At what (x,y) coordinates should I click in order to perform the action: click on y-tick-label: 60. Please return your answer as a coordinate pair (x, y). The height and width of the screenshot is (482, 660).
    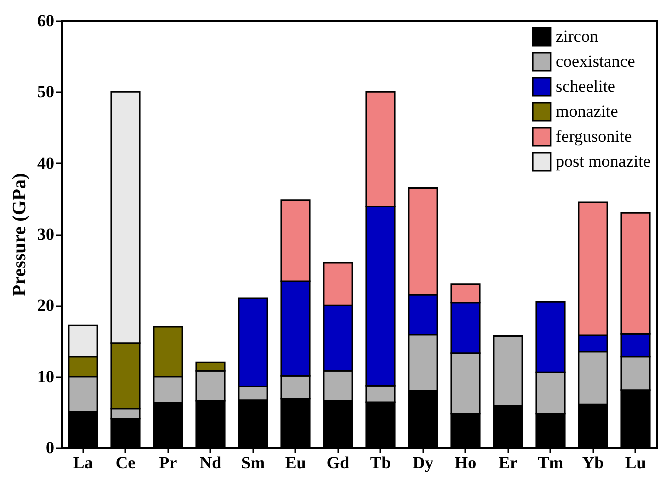
    Looking at the image, I should click on (46, 21).